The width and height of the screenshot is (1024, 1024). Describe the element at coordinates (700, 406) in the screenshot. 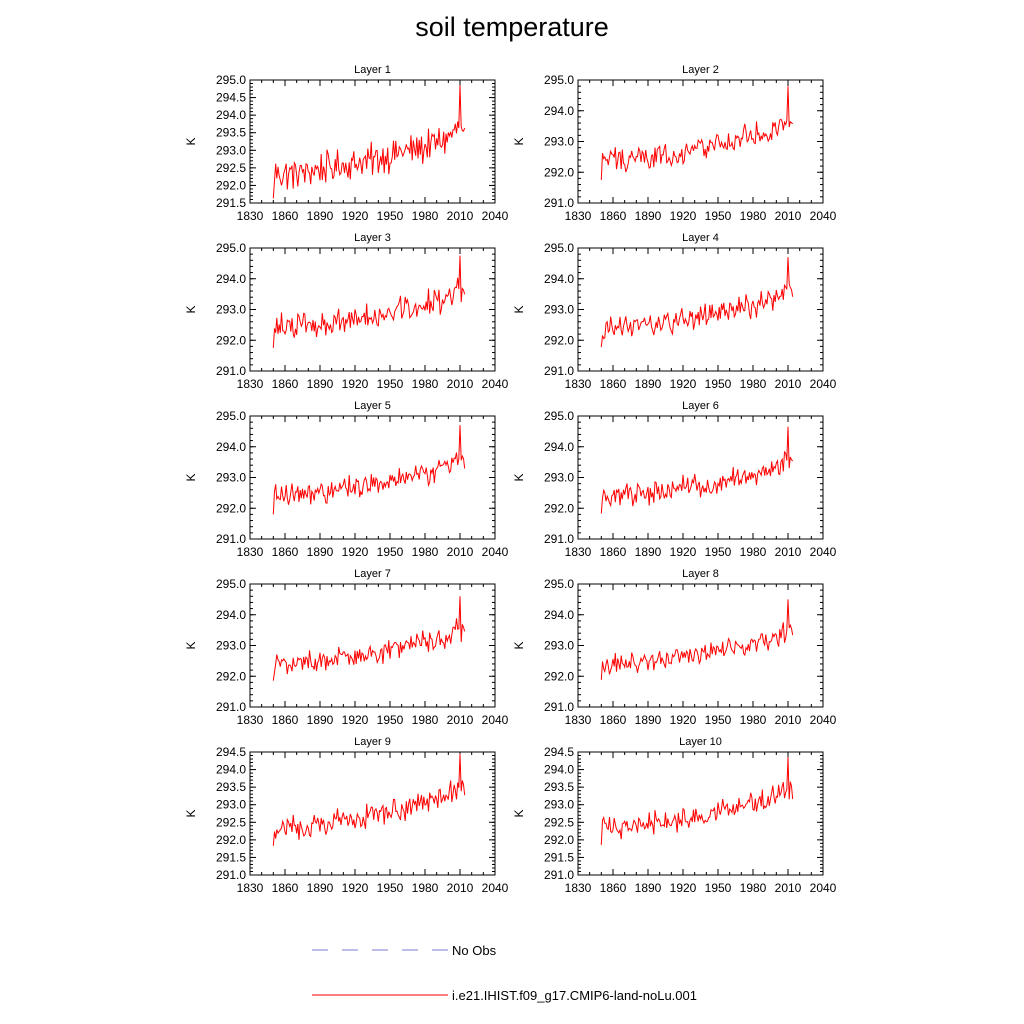

I see `panel-title: Layer 6` at that location.